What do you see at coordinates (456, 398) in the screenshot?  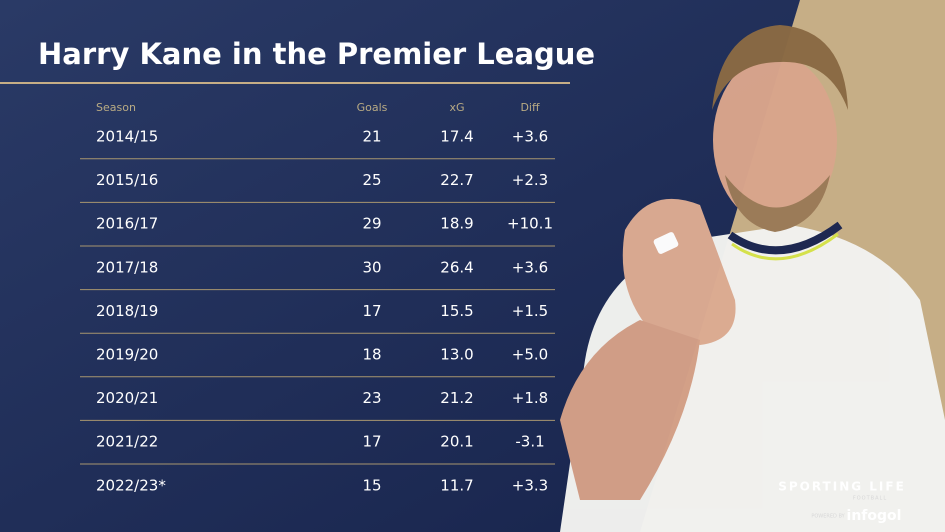 I see `table-cell: 21.2` at bounding box center [456, 398].